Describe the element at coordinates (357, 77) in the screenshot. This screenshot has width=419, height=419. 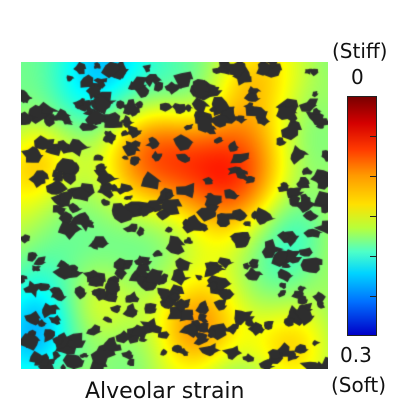
I see `colorbar-max-label: 0` at that location.